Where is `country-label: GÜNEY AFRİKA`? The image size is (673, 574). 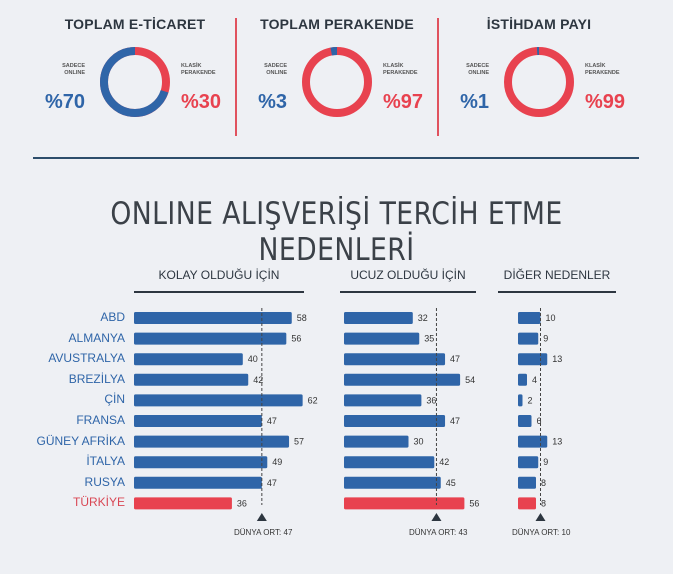
country-label: GÜNEY AFRİKA is located at coordinates (80, 440).